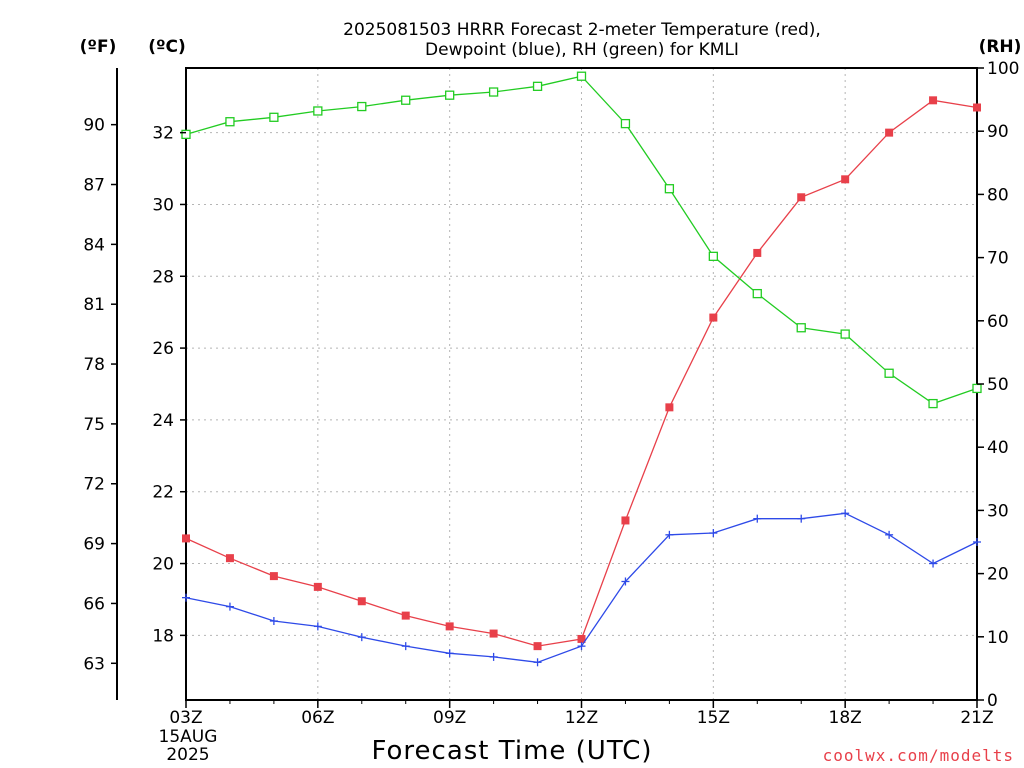  I want to click on x-tick-label: 06Z, so click(317, 718).